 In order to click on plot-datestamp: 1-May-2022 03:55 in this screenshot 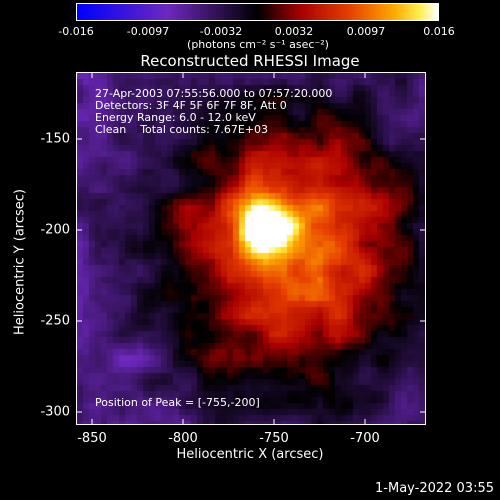, I will do `click(434, 488)`.